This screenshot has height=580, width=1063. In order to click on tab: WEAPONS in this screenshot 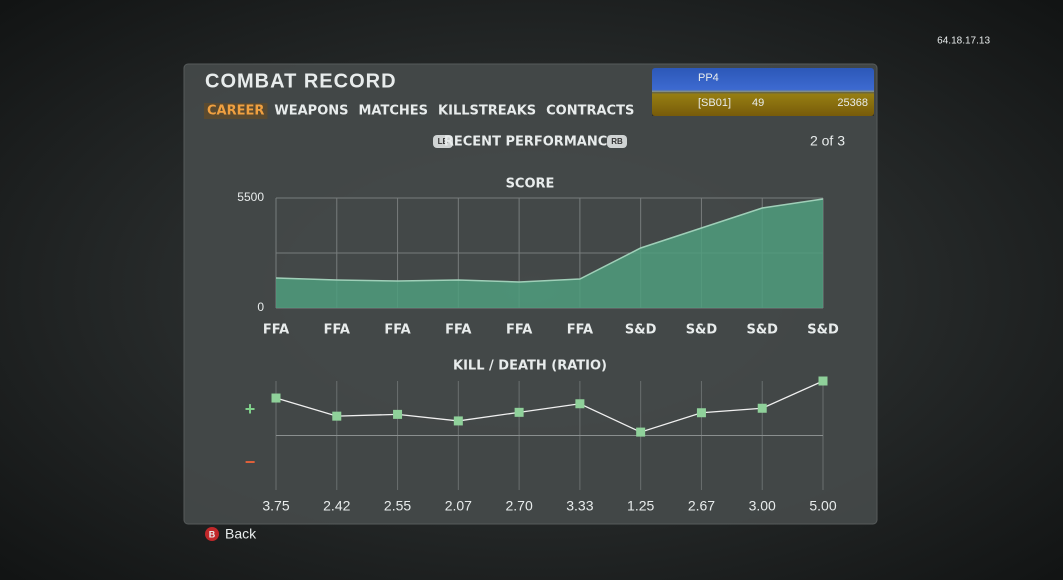, I will do `click(311, 111)`.